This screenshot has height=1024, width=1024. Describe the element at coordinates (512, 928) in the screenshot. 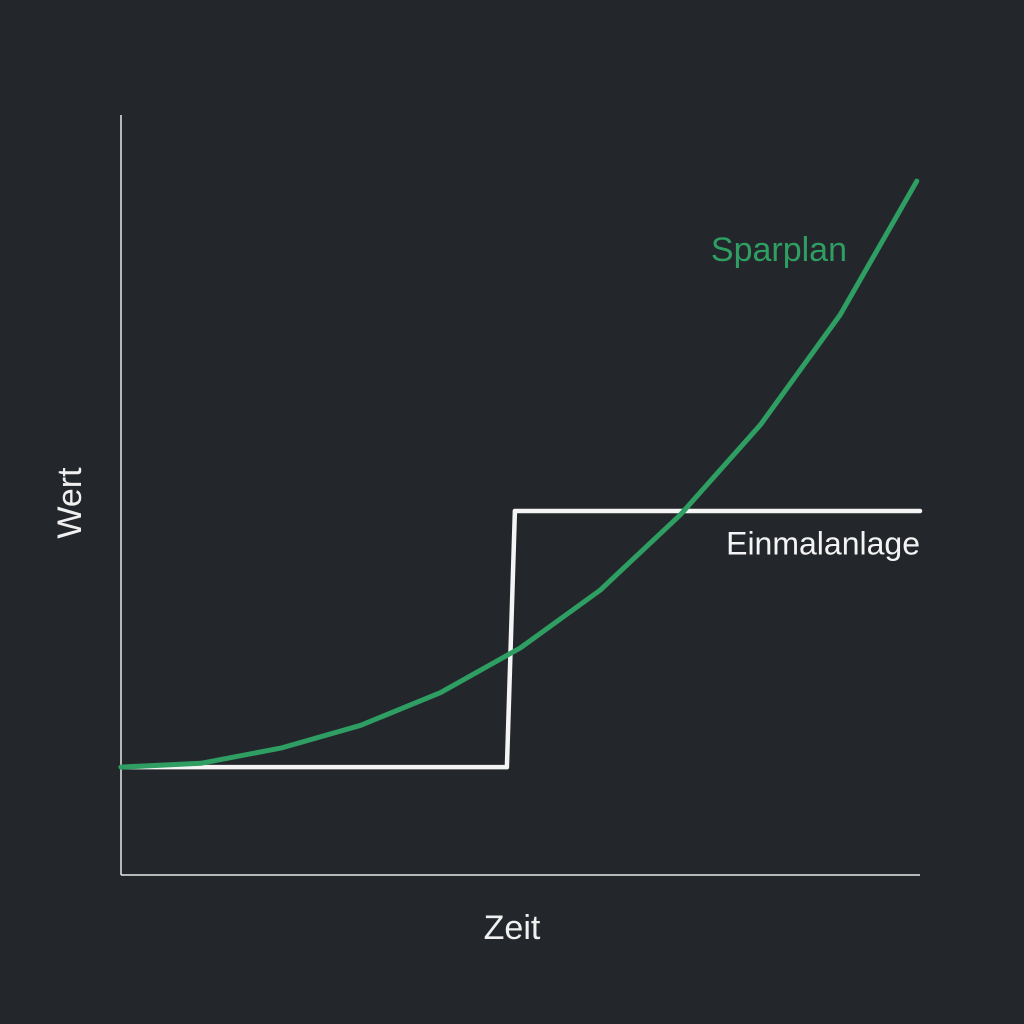

I see `x-axis-label: Zeit` at that location.